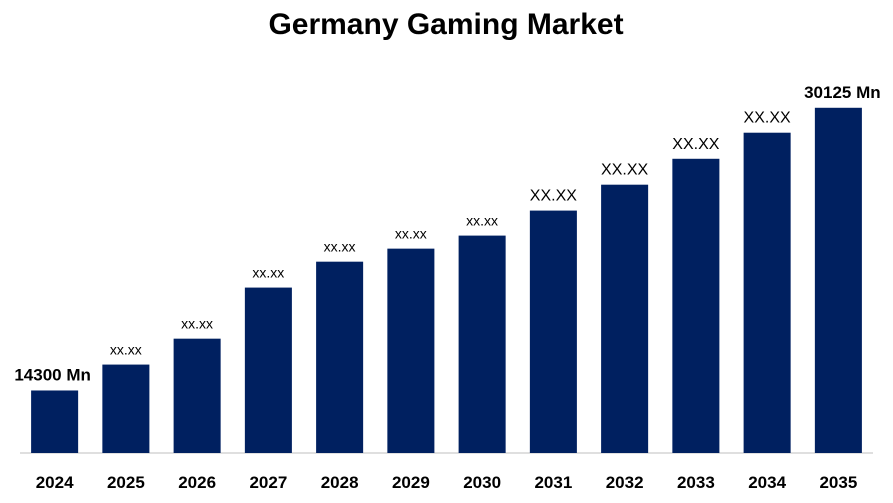  I want to click on x-tick-label: 2033, so click(696, 482).